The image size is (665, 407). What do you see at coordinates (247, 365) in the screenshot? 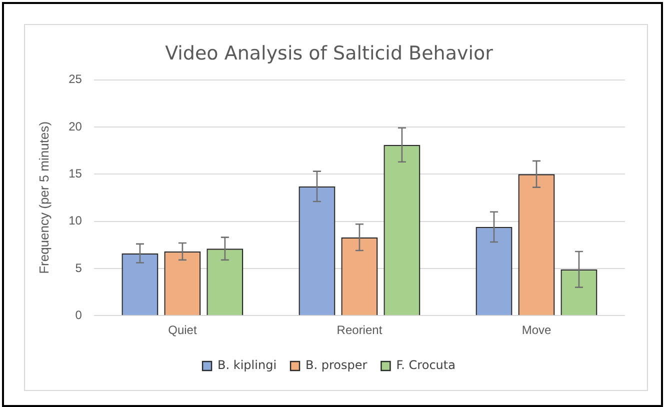
I see `legend-label: B. kiplingi` at bounding box center [247, 365].